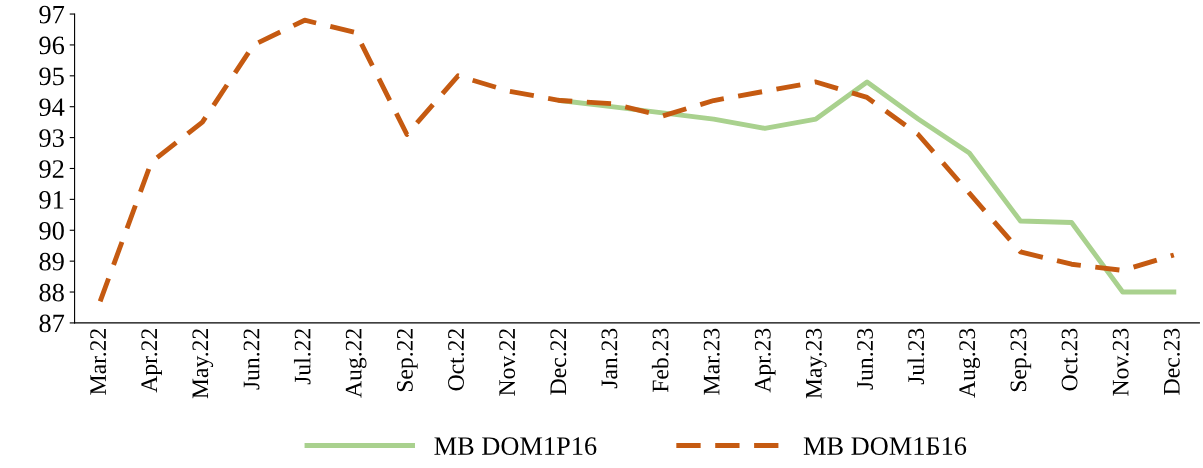 The height and width of the screenshot is (468, 1203). I want to click on y-tick-label: 97, so click(52, 14).